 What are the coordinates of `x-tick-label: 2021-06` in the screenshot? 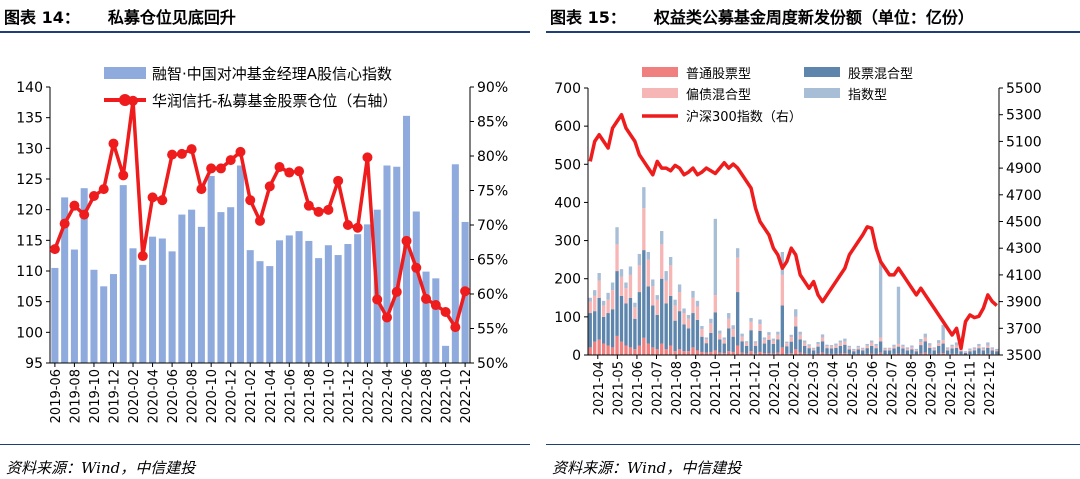 It's located at (290, 396).